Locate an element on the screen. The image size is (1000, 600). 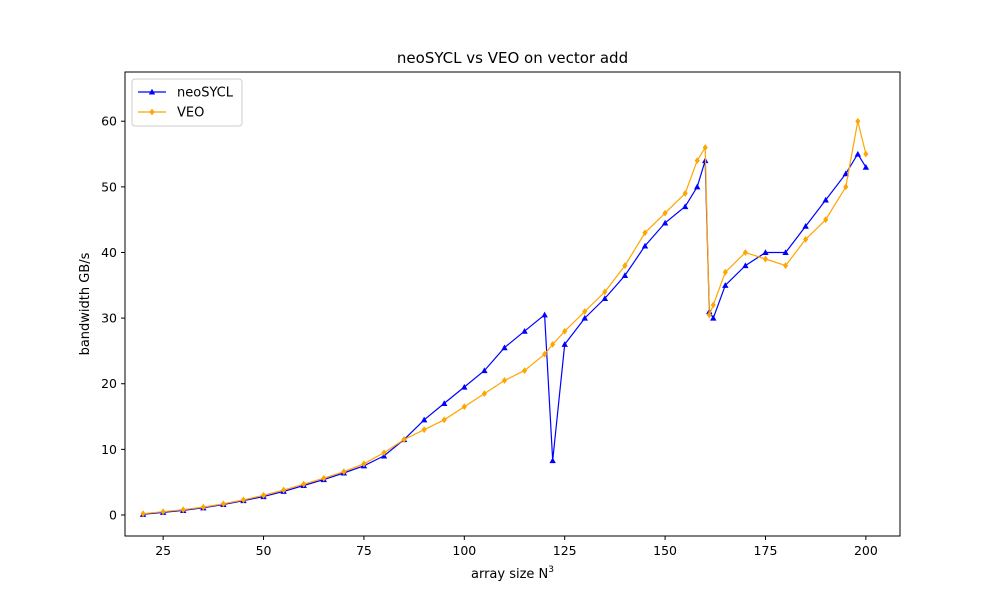
legend-label: VEO is located at coordinates (190, 113).